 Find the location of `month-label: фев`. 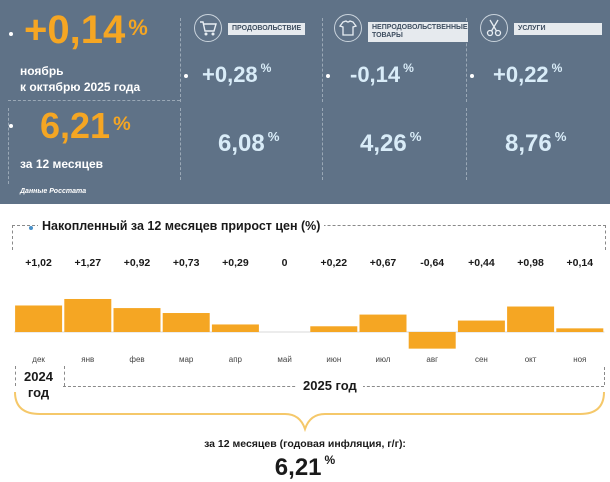

month-label: фев is located at coordinates (137, 359).